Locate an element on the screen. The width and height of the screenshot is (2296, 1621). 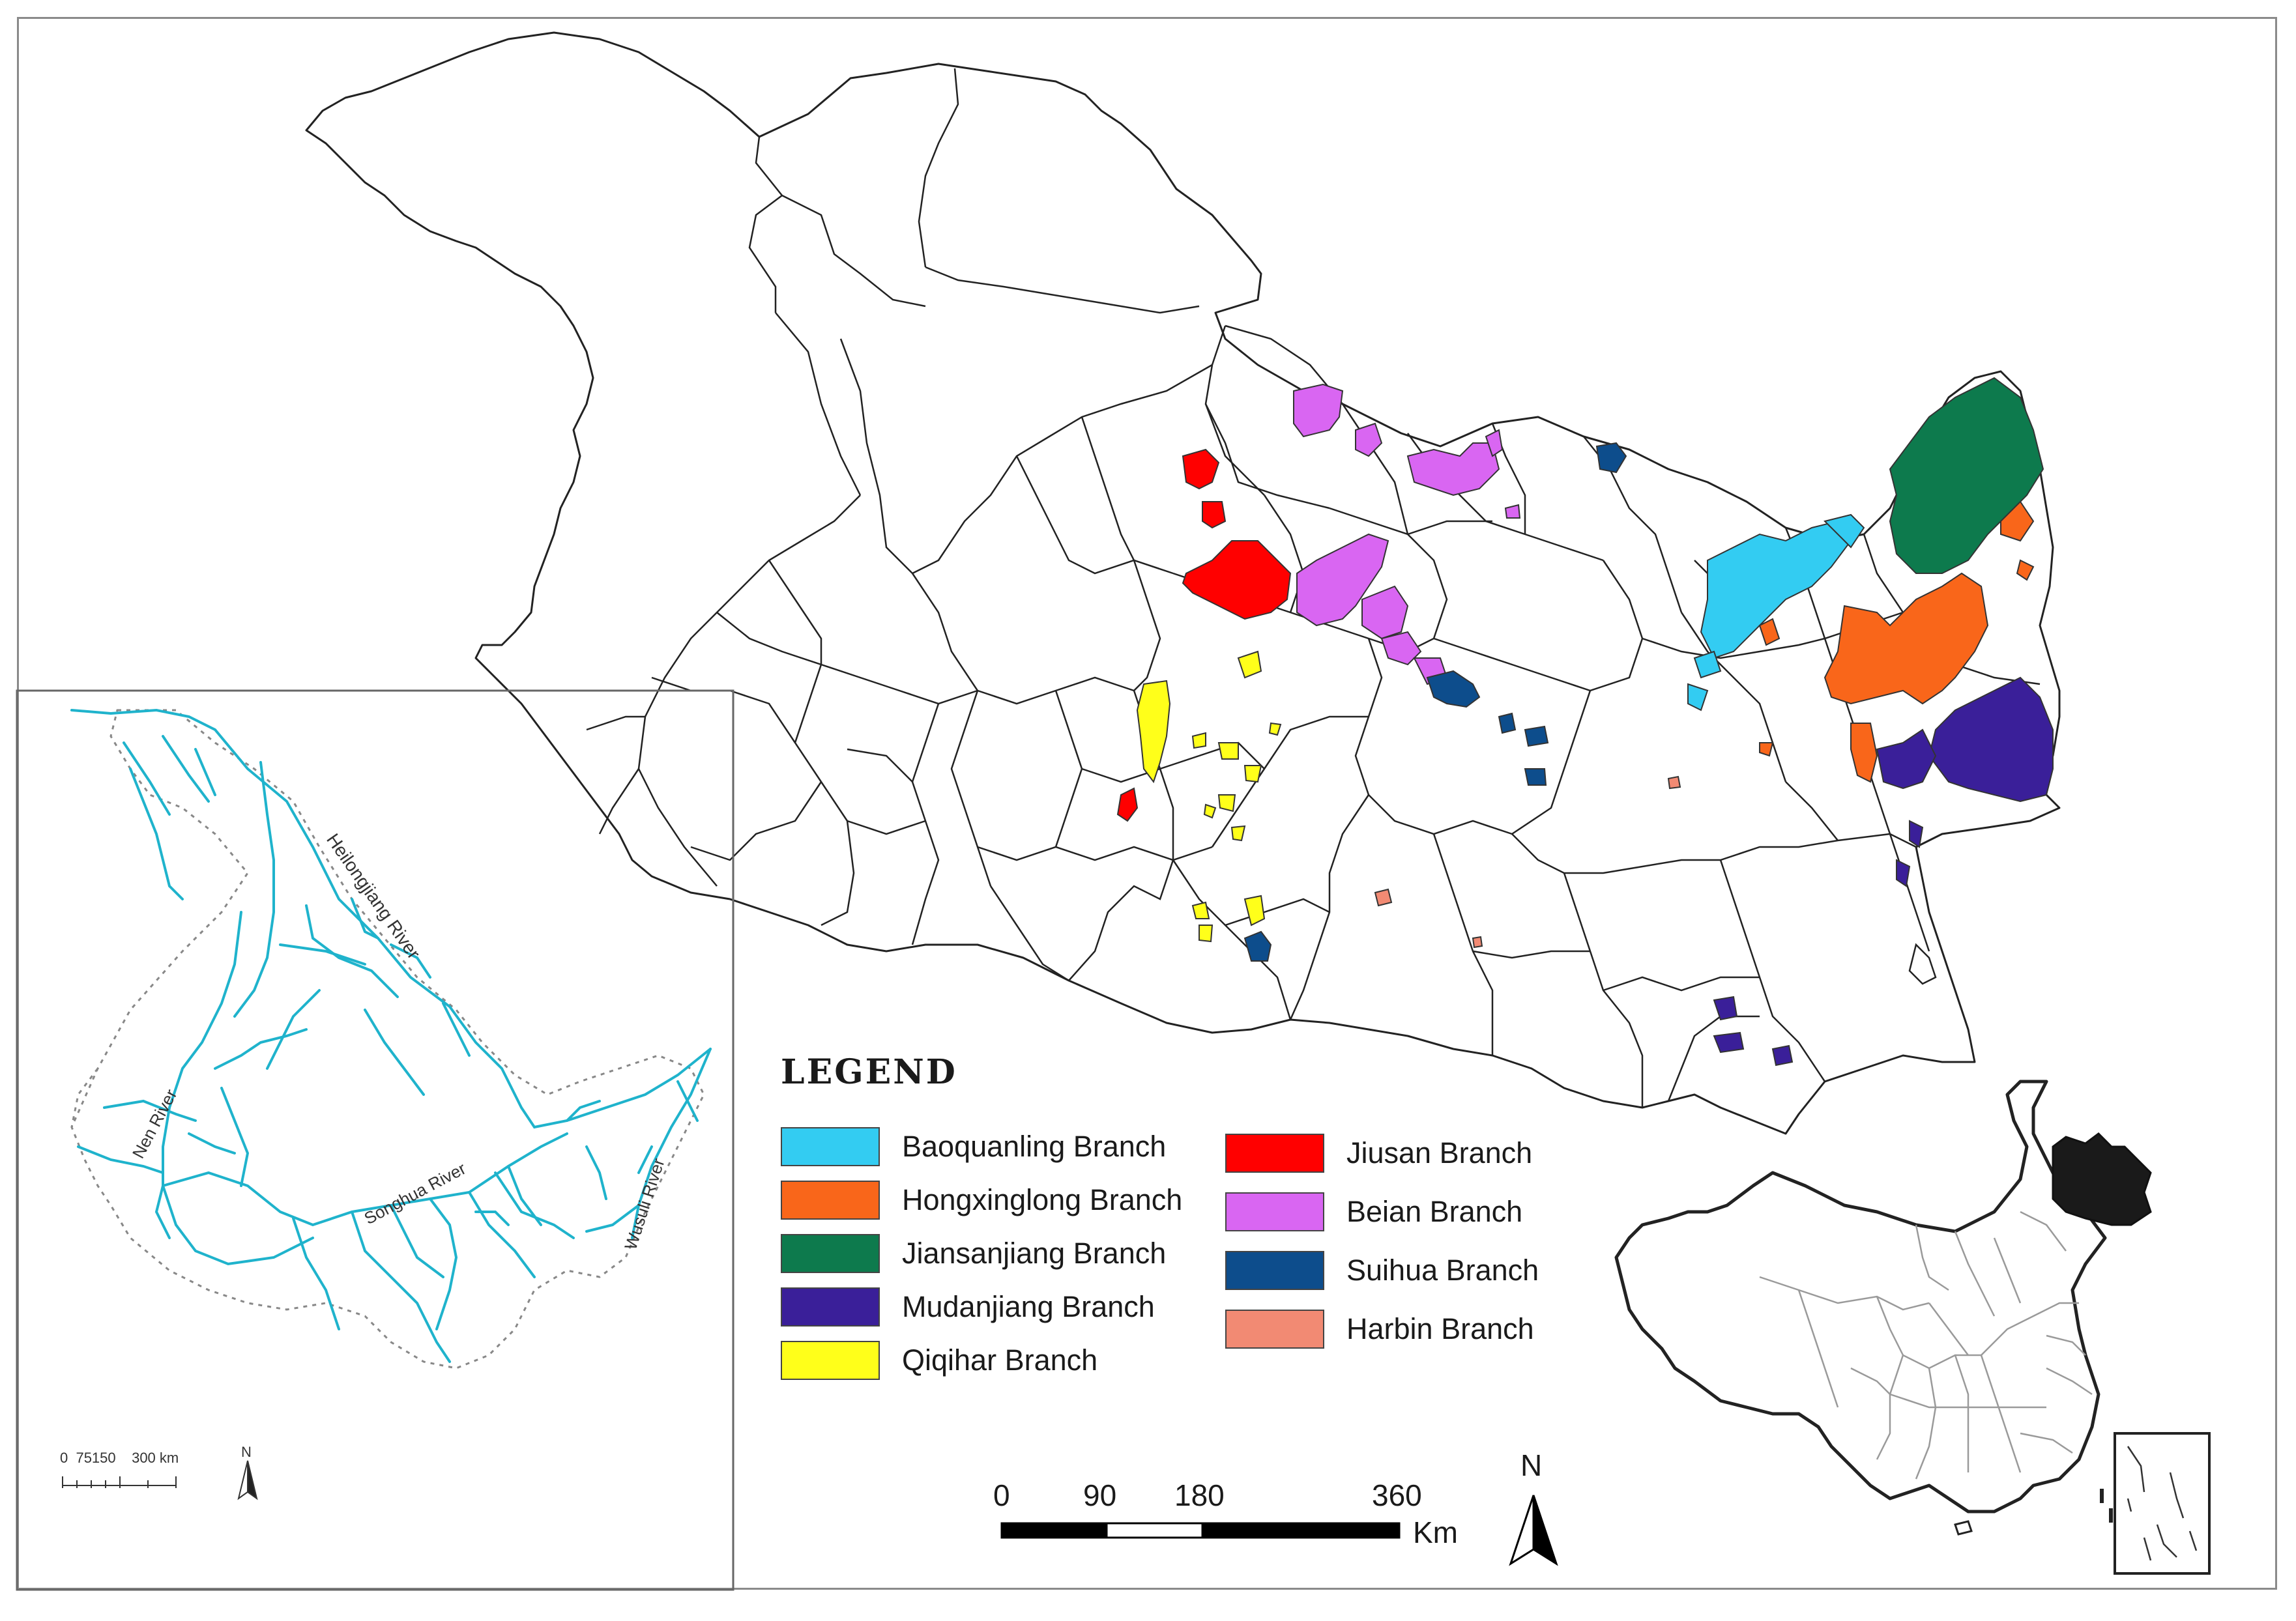
legend-item-harbin: Harbin Branch is located at coordinates (1379, 1329).